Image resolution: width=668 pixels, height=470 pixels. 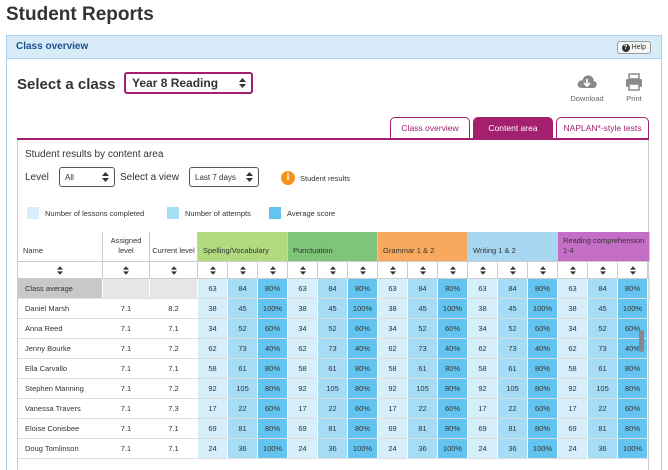 What do you see at coordinates (243, 328) in the screenshot?
I see `score-cell: 52` at bounding box center [243, 328].